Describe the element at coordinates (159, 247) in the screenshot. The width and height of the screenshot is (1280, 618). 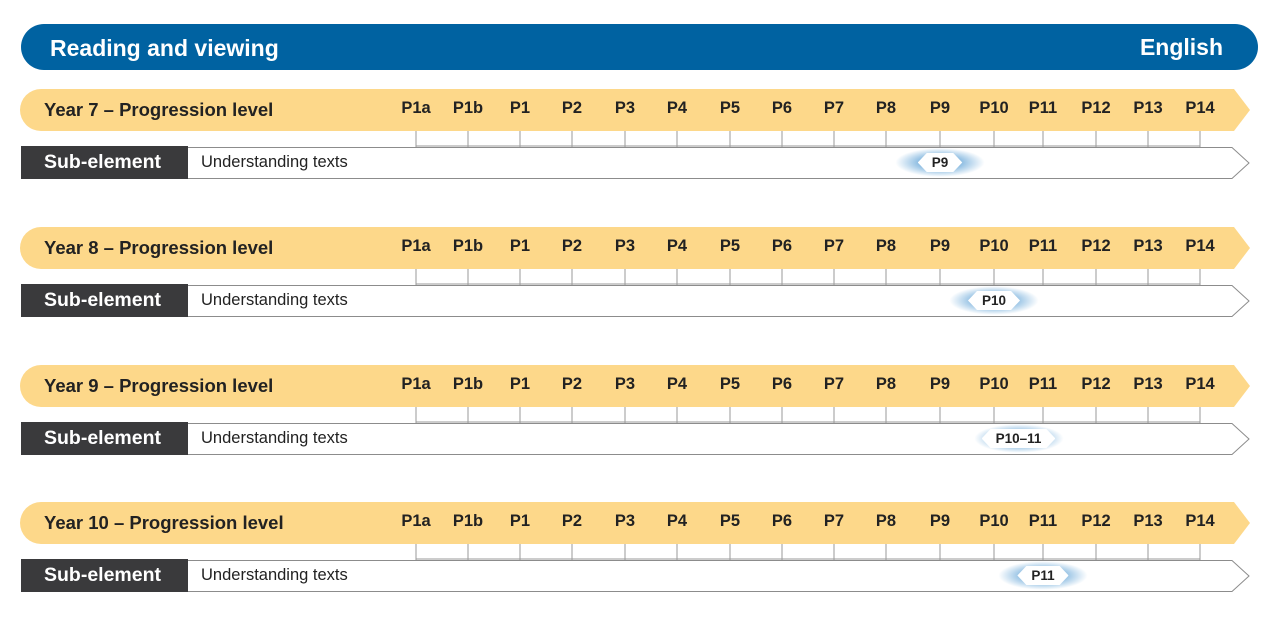
I see `year-progression-label: Year 8 – Progression level` at that location.